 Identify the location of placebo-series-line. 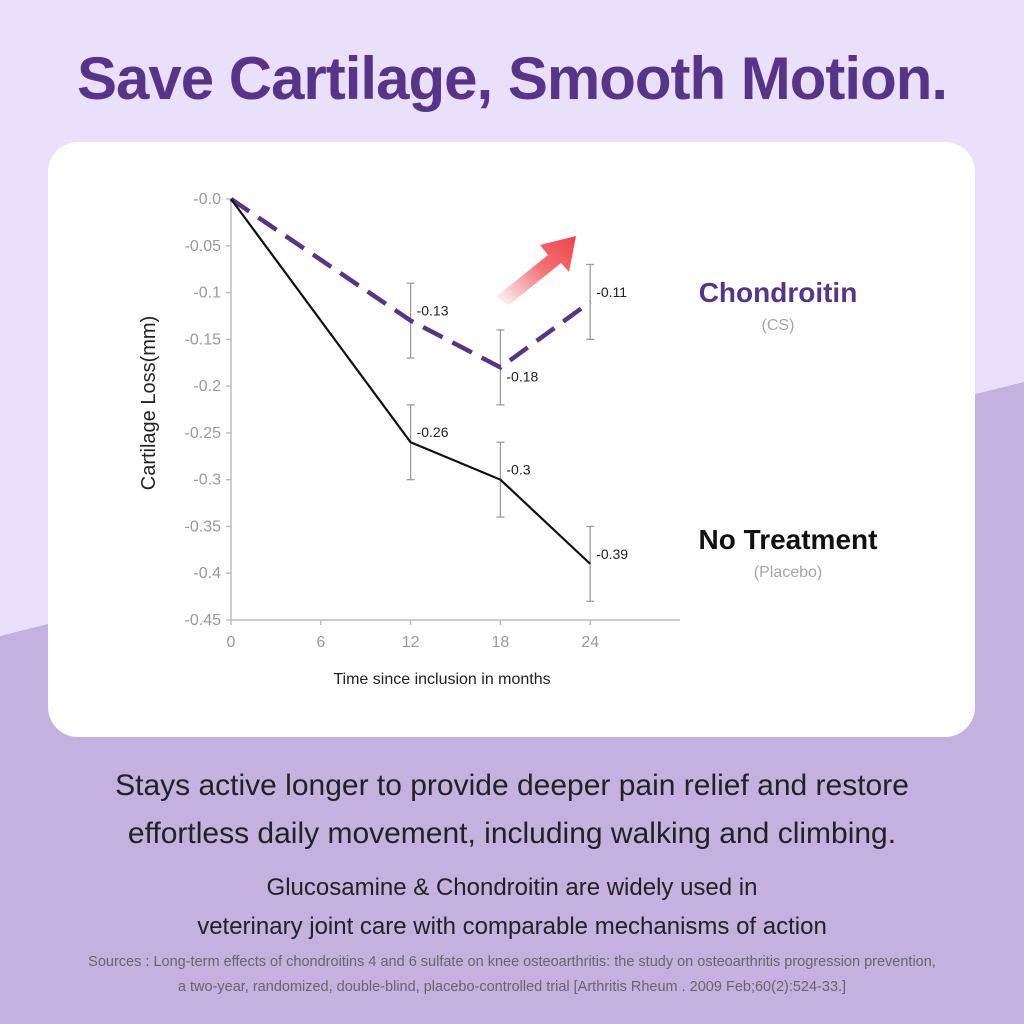
(410, 381).